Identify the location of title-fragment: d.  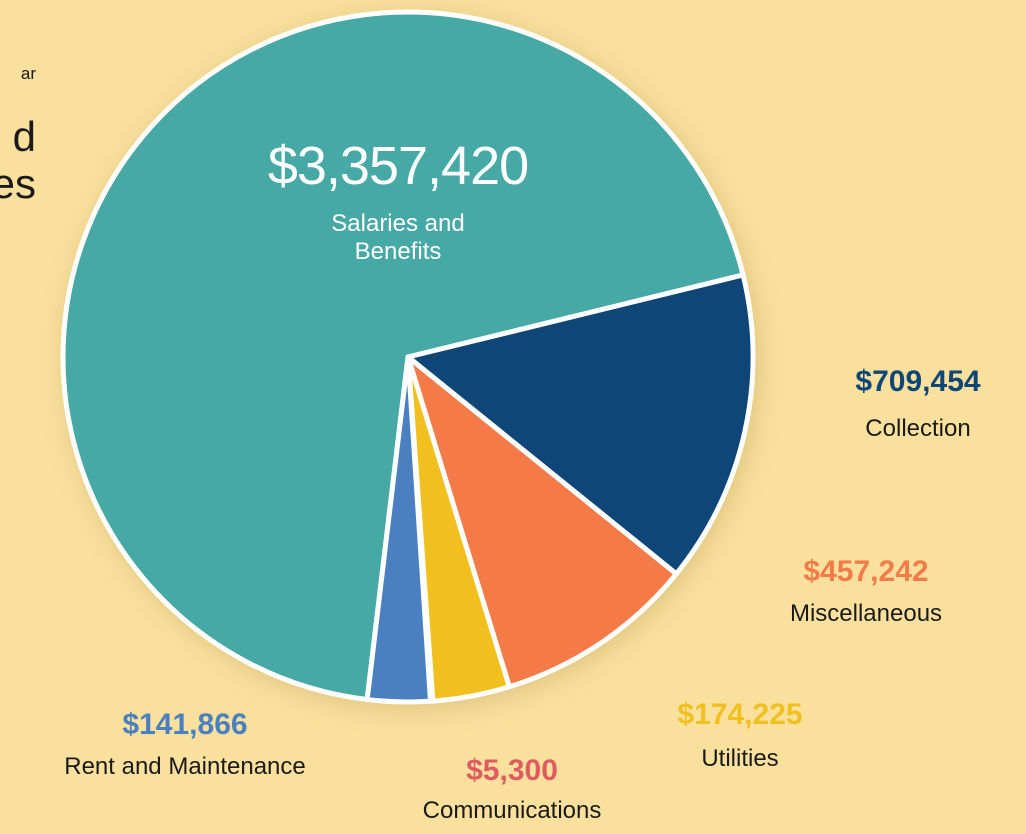
(24, 136).